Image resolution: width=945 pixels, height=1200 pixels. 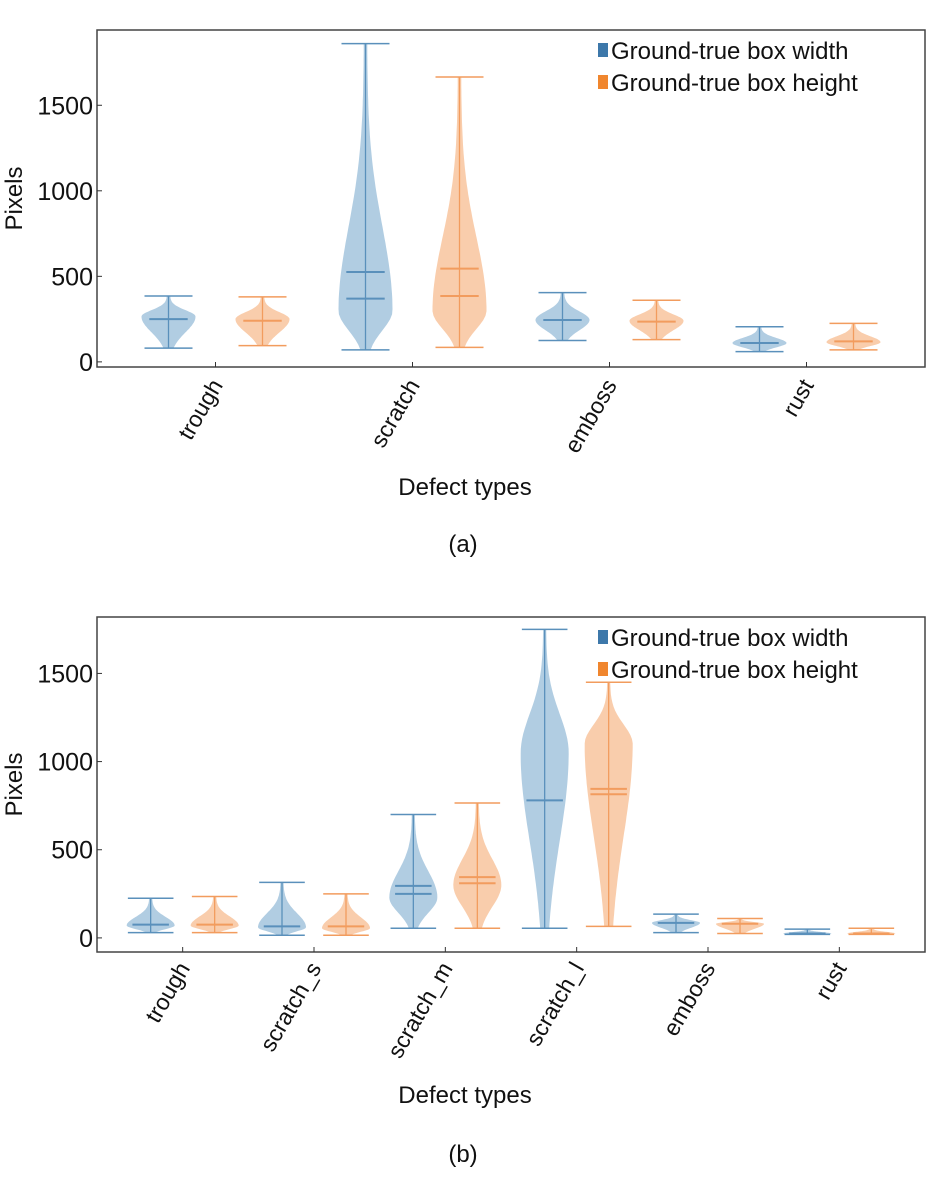 I want to click on figure-caption: (a), so click(x=462, y=544).